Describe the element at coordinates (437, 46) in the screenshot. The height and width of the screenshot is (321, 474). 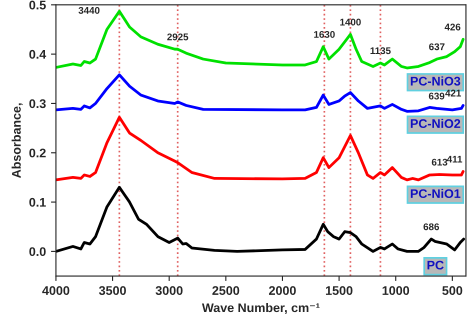
I see `annotation: 637` at that location.